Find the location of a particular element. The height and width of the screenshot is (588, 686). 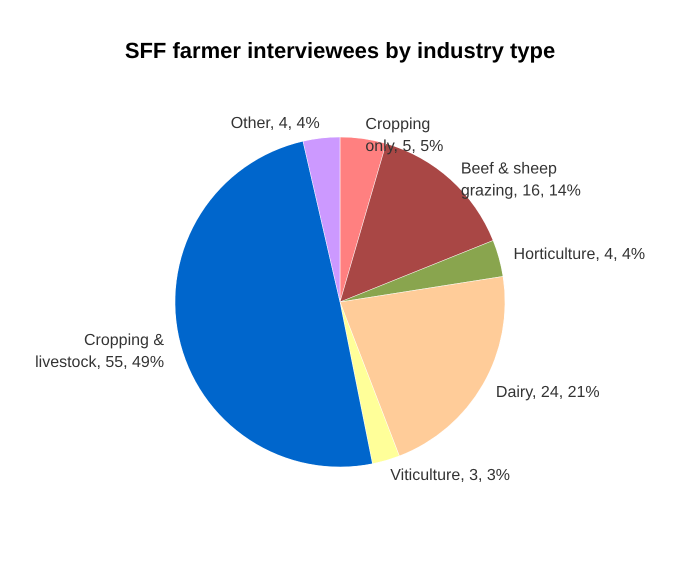

slice-label: Cropping & livestock, 55, 49% is located at coordinates (99, 351).